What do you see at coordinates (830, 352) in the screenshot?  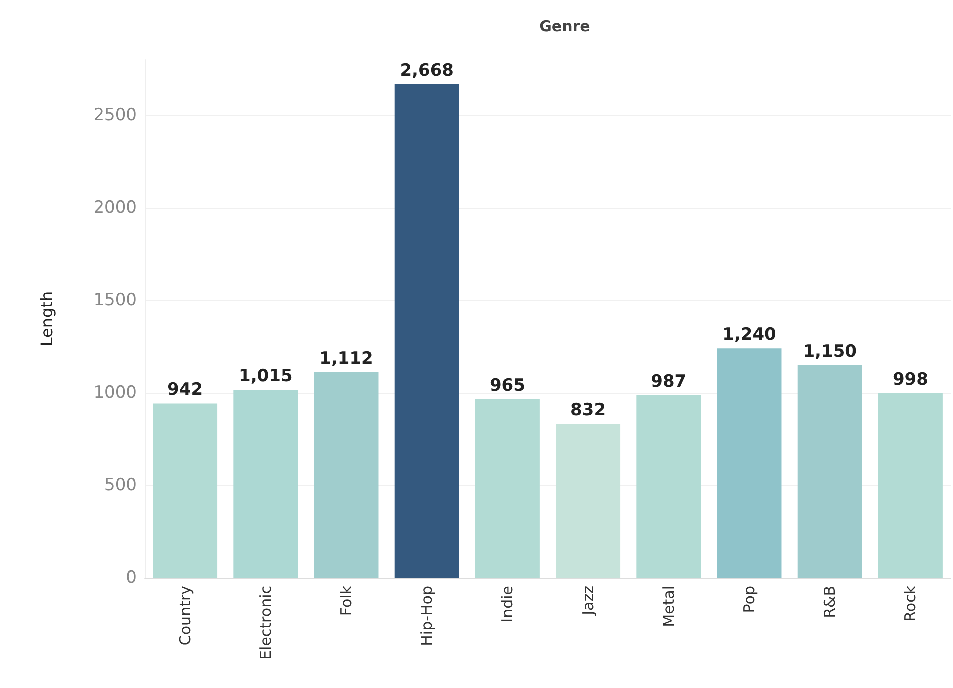 I see `data-label: 1,150` at bounding box center [830, 352].